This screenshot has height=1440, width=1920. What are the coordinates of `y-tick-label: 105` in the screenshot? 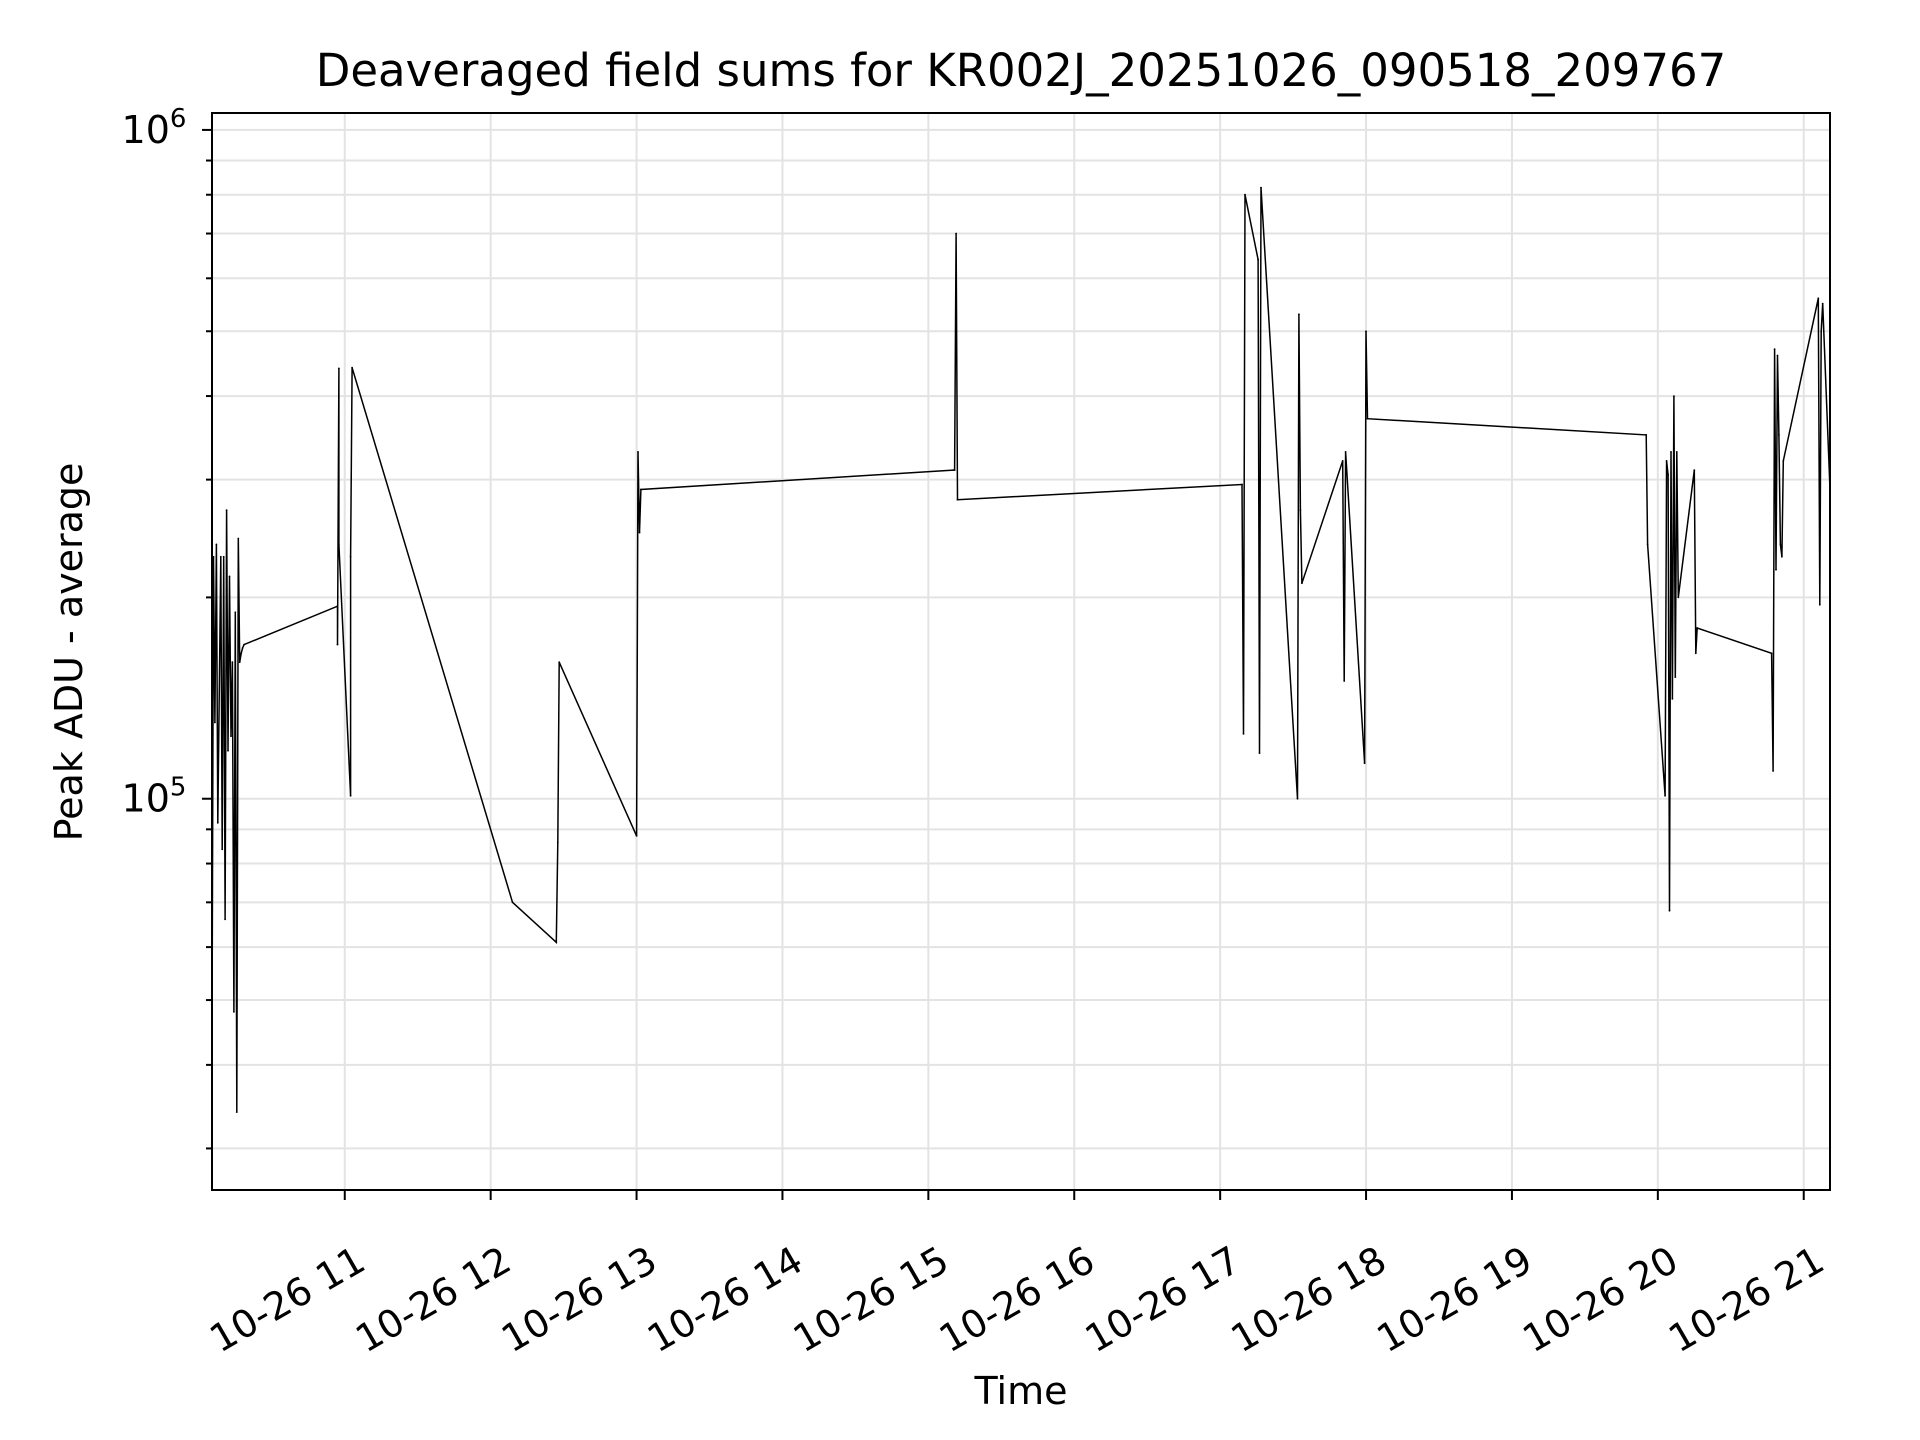 It's located at (154, 797).